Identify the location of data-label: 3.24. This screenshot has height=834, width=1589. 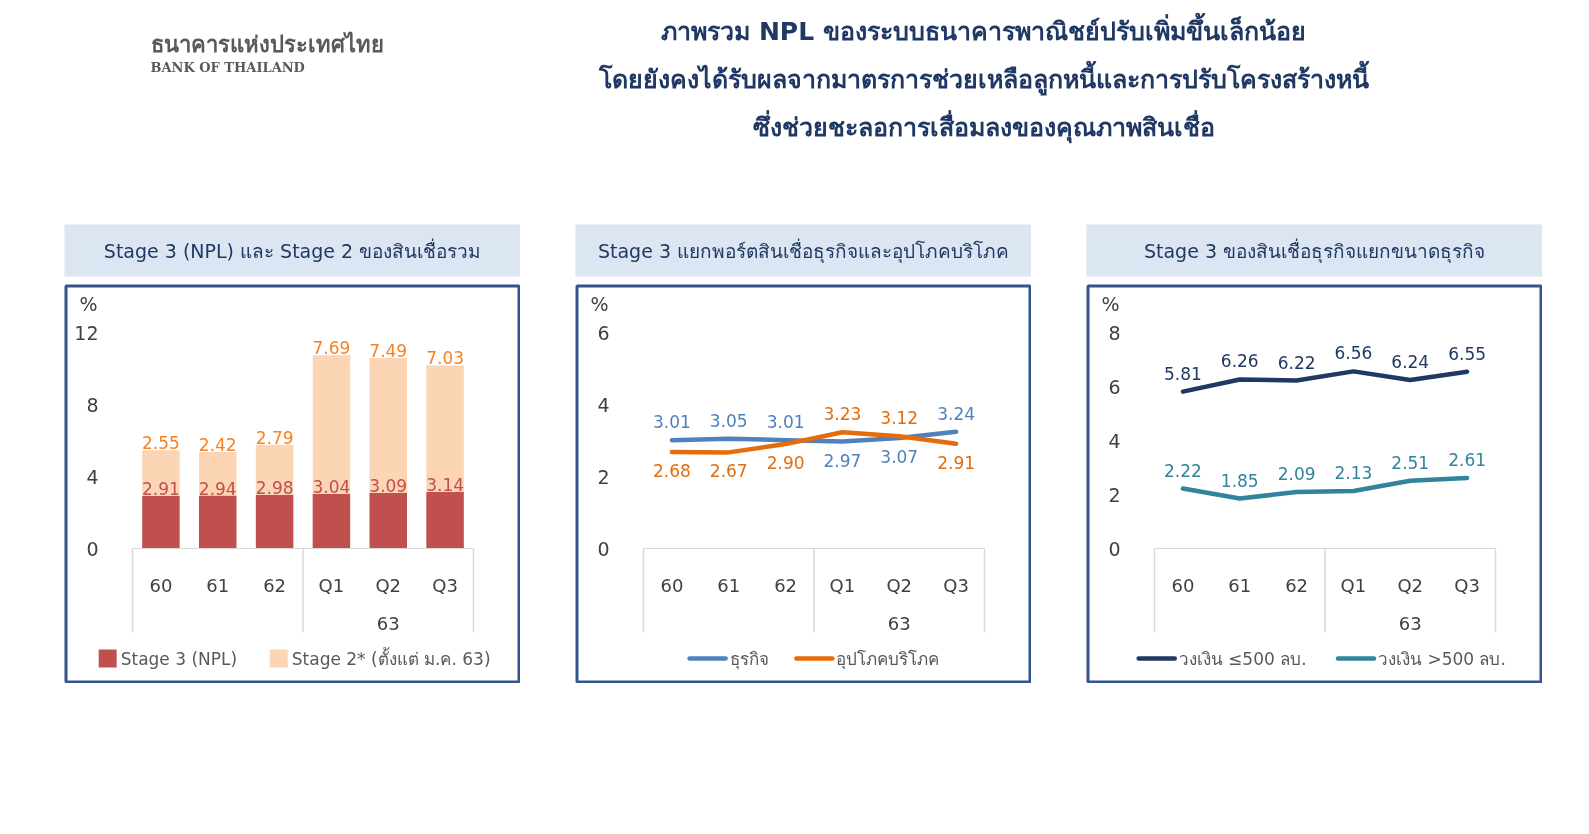
(956, 413).